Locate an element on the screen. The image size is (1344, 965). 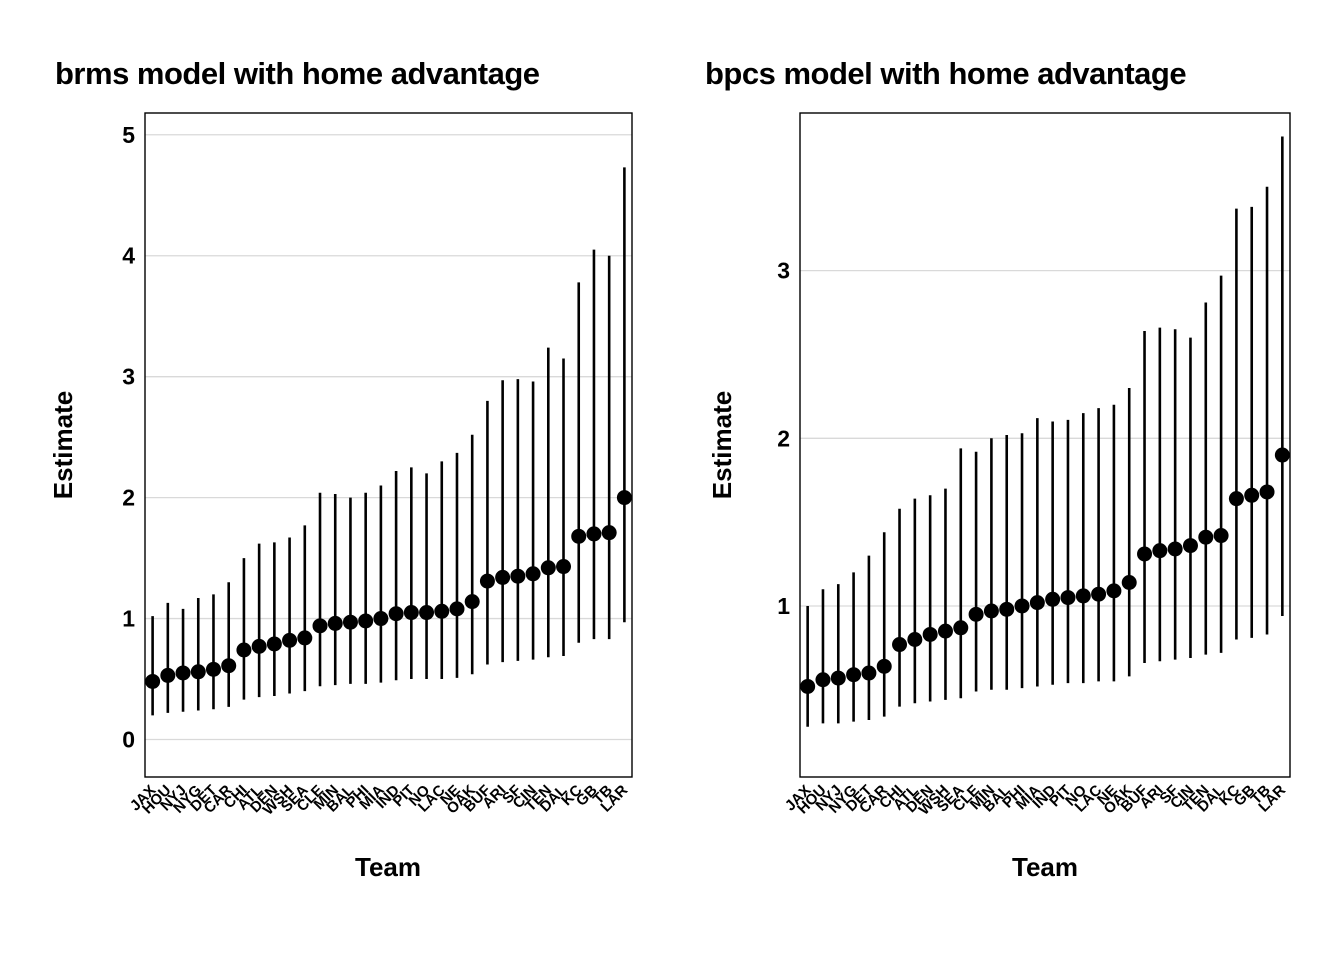
chart-title-bpcs: bpcs model with home advantage is located at coordinates (945, 73).